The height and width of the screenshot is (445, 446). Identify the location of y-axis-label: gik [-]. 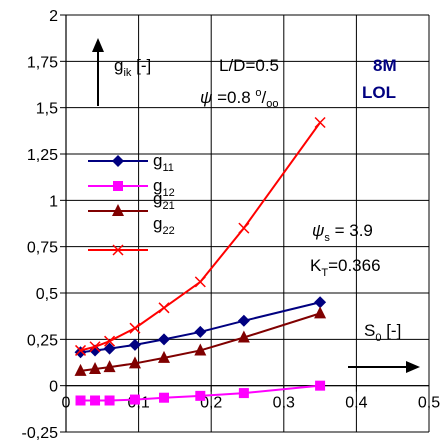
(132, 67).